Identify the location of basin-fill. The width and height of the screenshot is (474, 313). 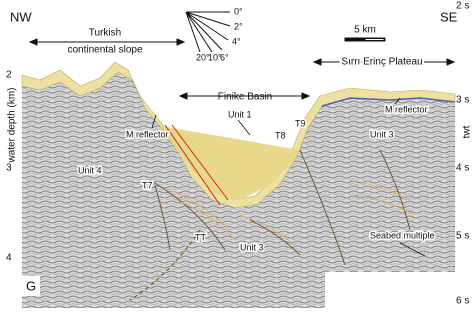
(230, 163).